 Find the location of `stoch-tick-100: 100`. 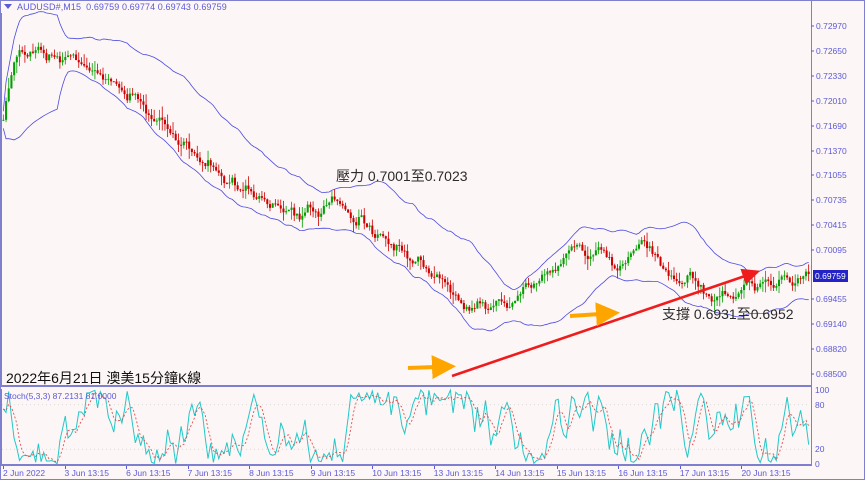

stoch-tick-100: 100 is located at coordinates (822, 390).